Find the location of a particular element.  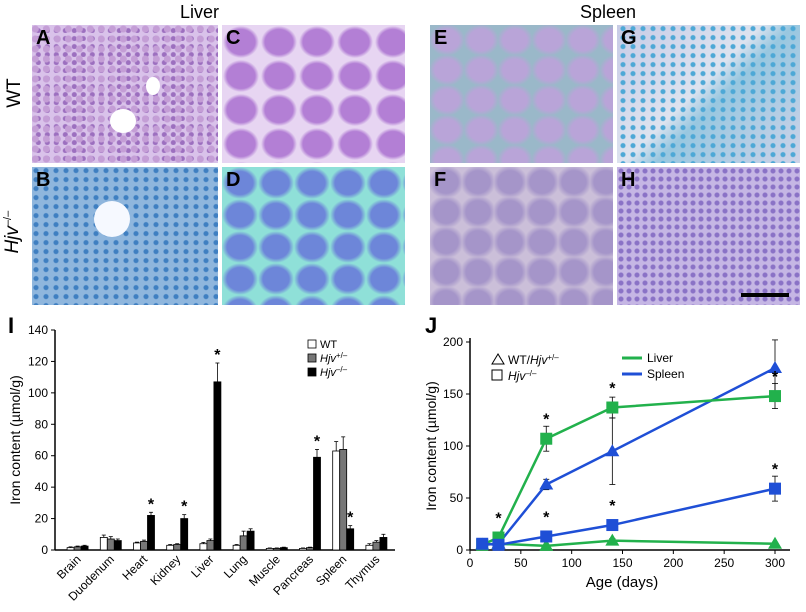

legend-genotype-1: WT/Hjv+/– is located at coordinates (533, 360).